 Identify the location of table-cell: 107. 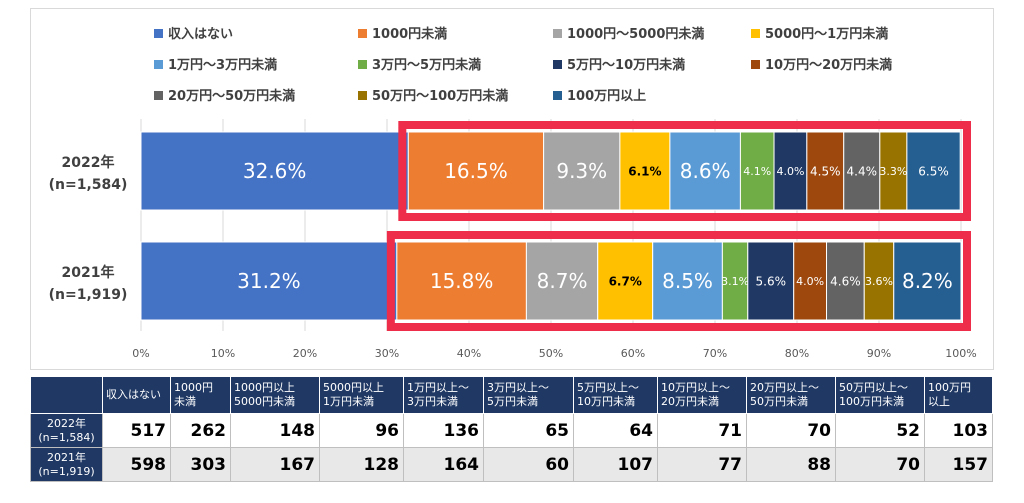
(615, 464).